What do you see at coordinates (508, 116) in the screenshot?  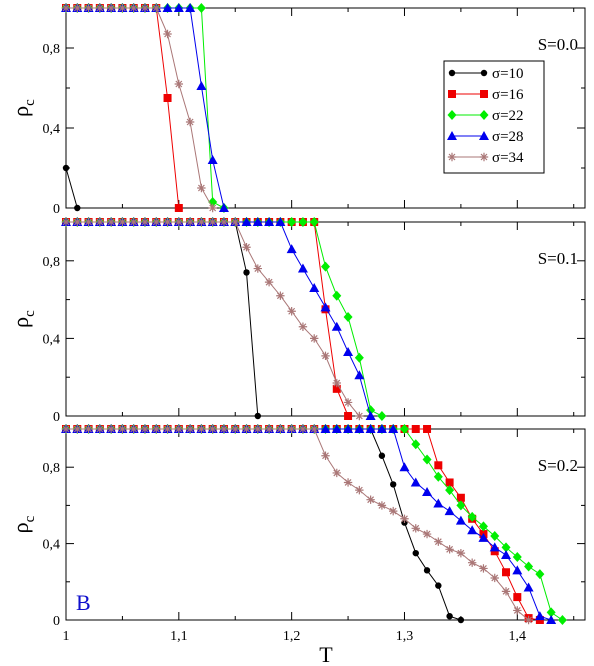 I see `legend-entry: σ=22` at bounding box center [508, 116].